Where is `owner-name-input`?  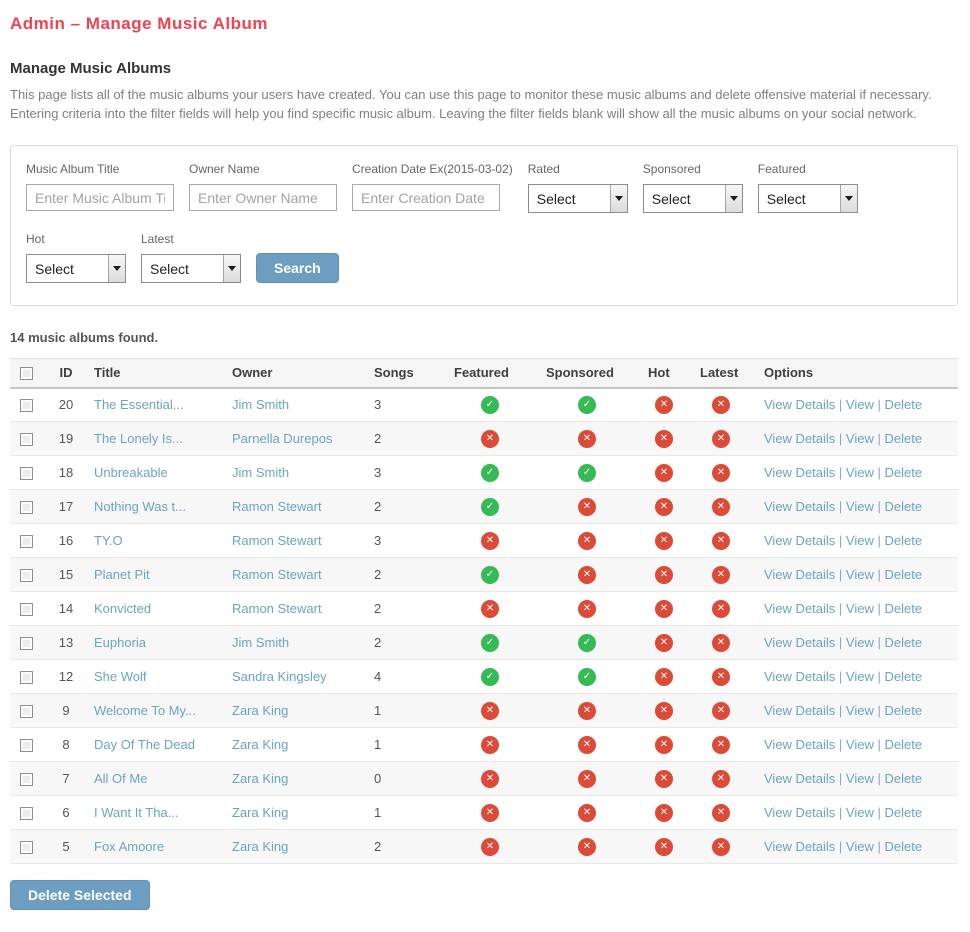
owner-name-input is located at coordinates (263, 197).